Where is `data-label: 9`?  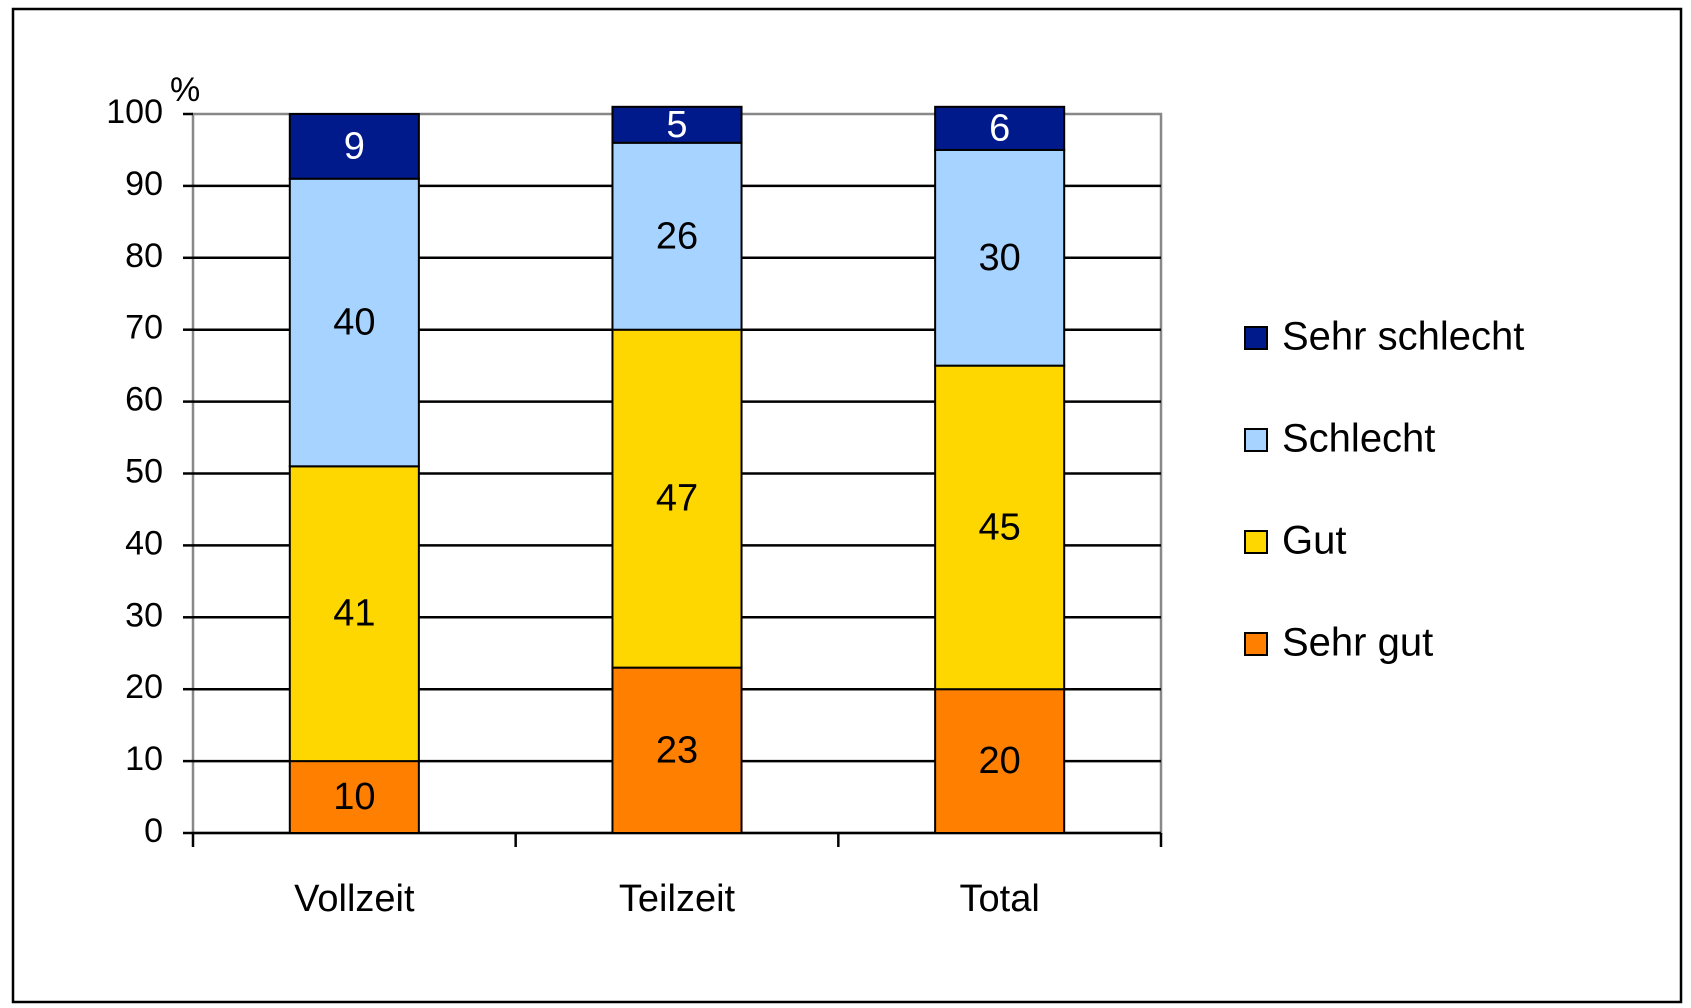 data-label: 9 is located at coordinates (354, 146).